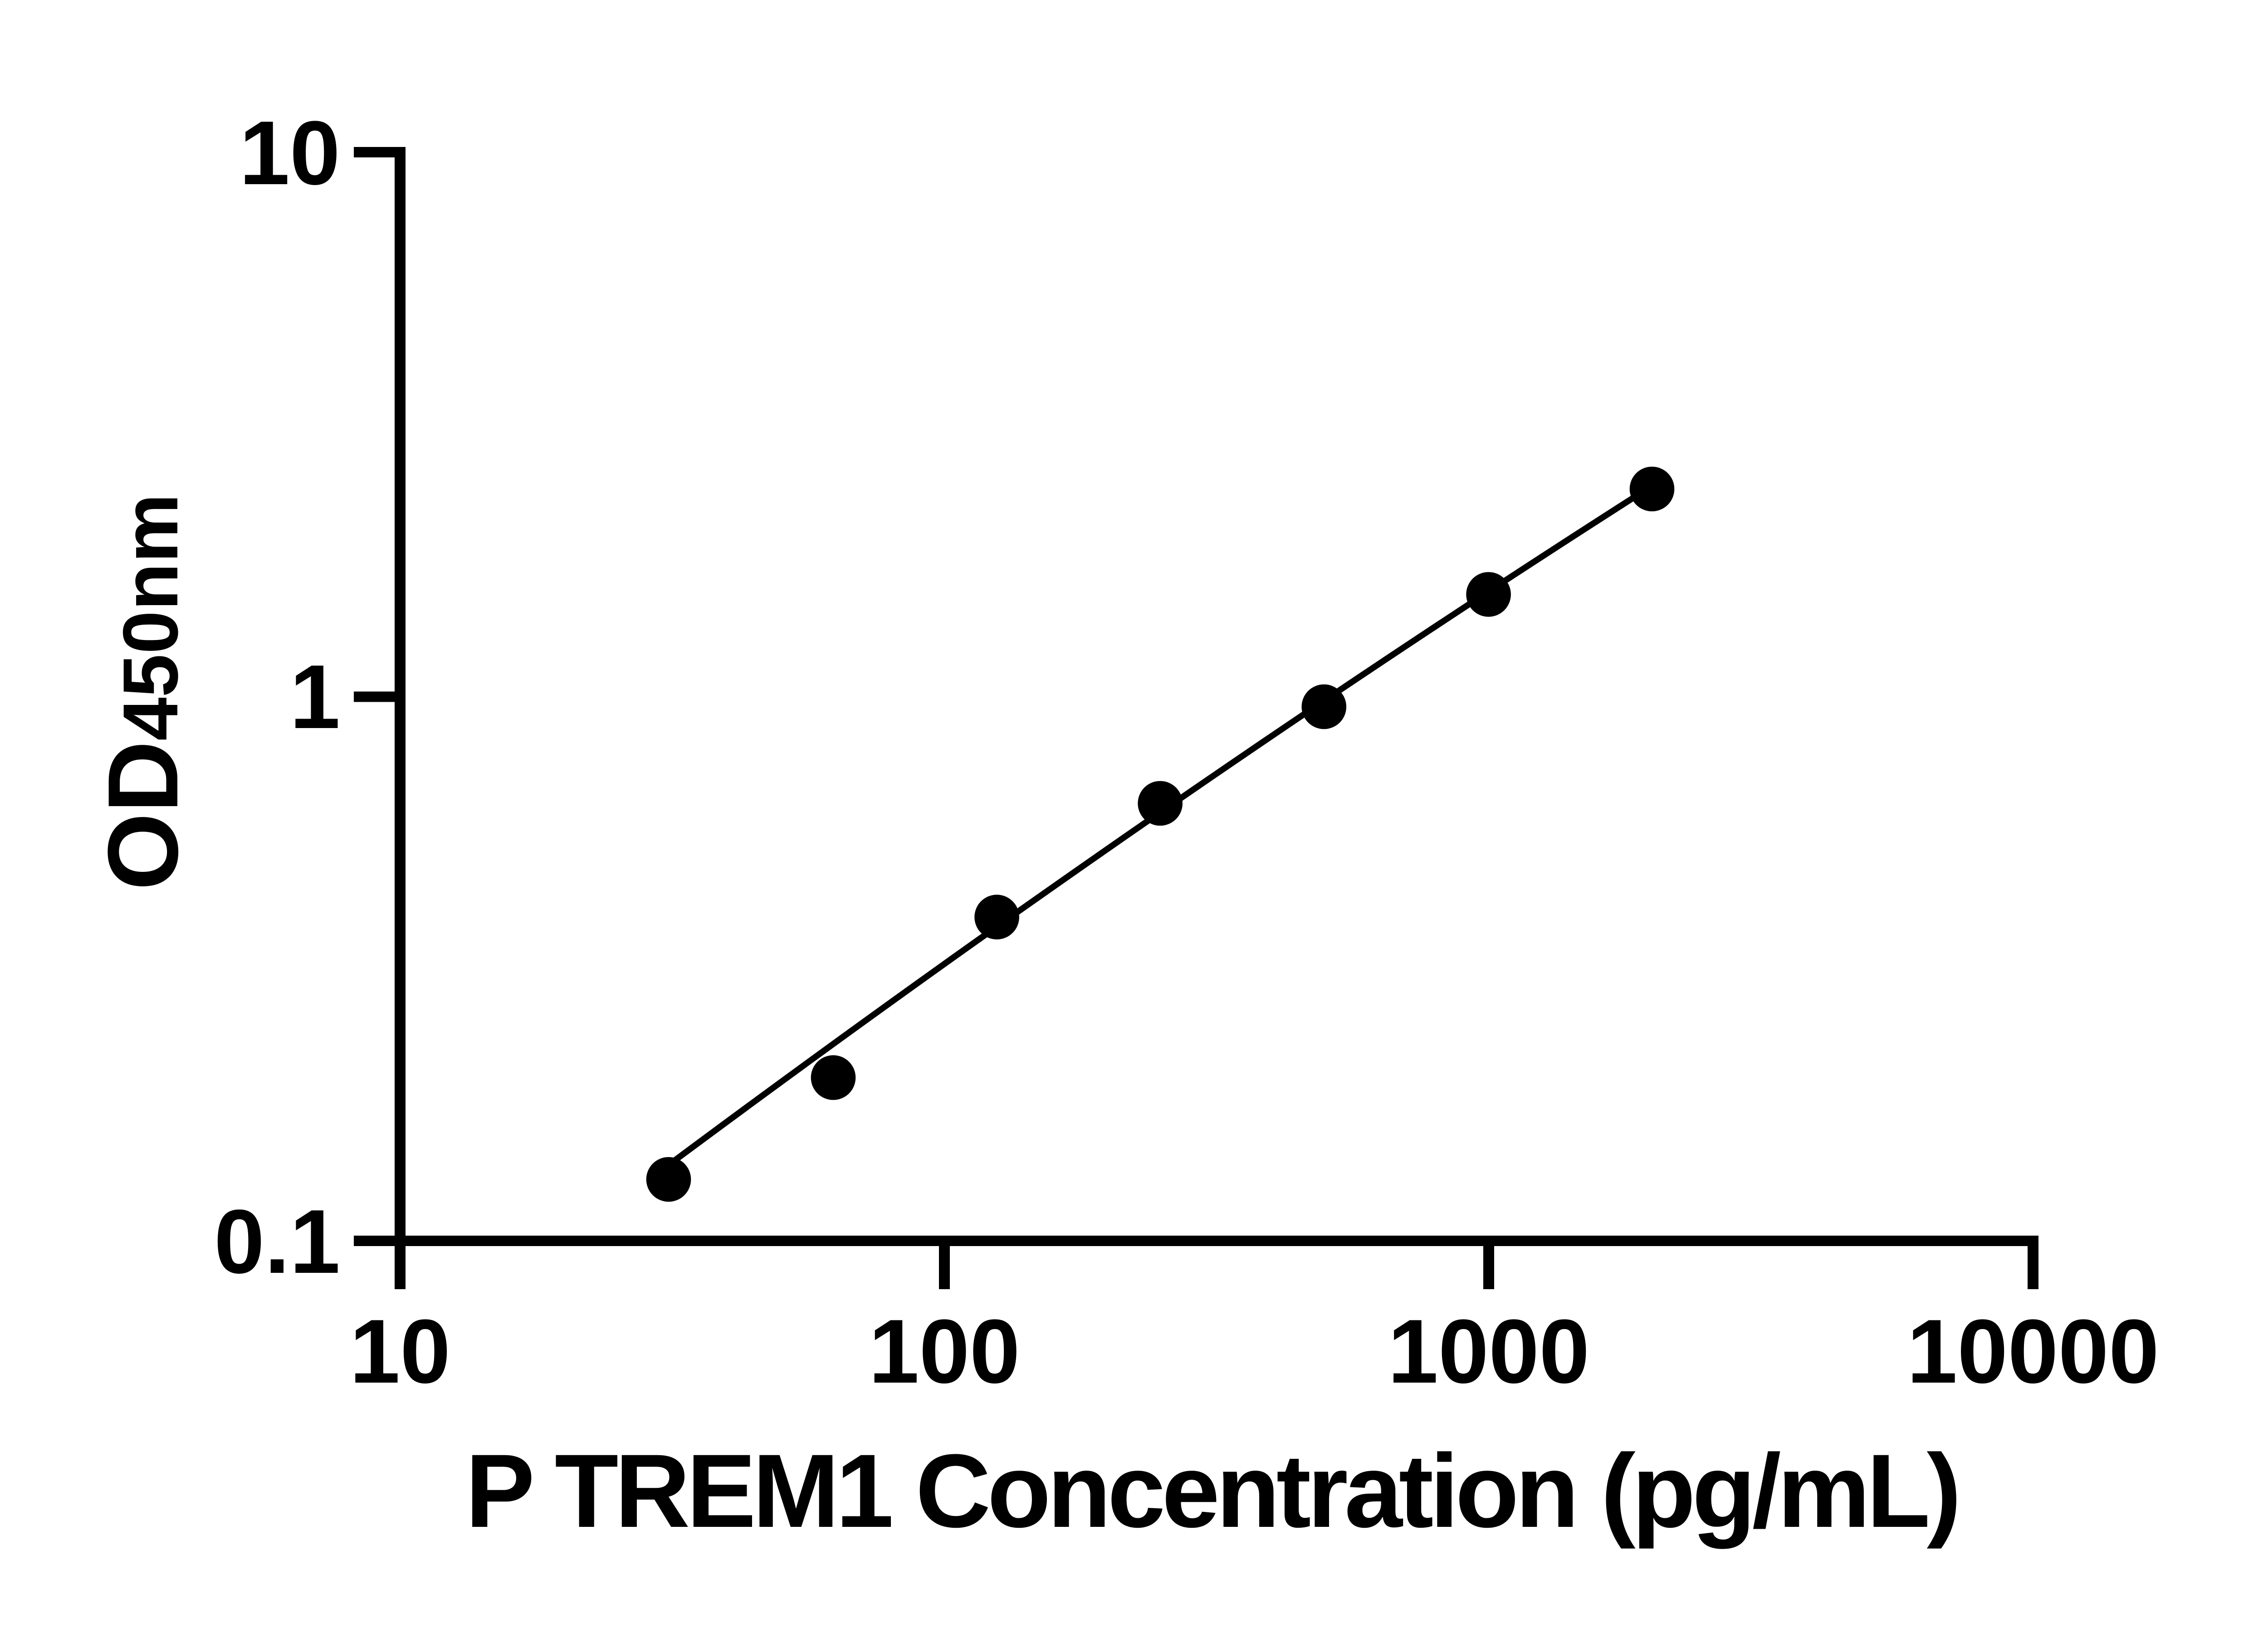  I want to click on svg-text: 1, so click(315, 697).